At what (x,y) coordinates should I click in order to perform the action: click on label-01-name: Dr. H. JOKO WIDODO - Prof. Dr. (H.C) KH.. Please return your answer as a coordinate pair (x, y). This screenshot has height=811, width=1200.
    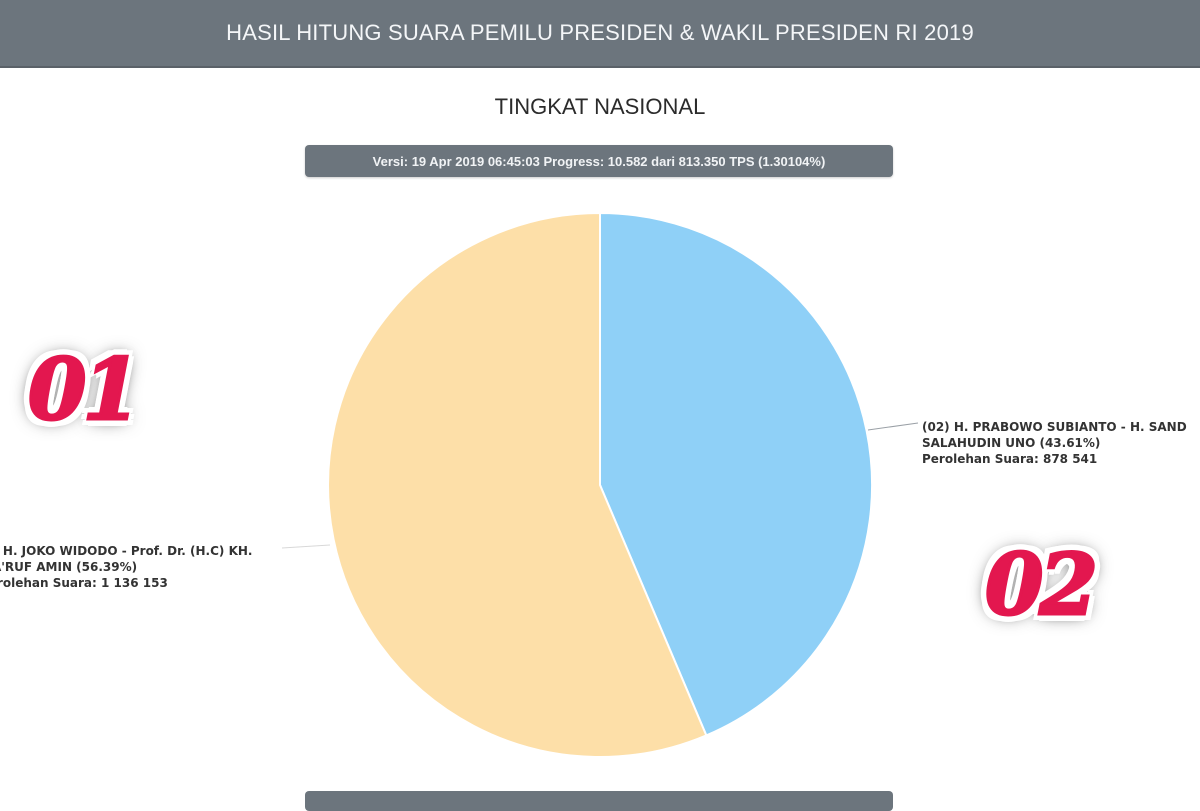
    Looking at the image, I should click on (126, 551).